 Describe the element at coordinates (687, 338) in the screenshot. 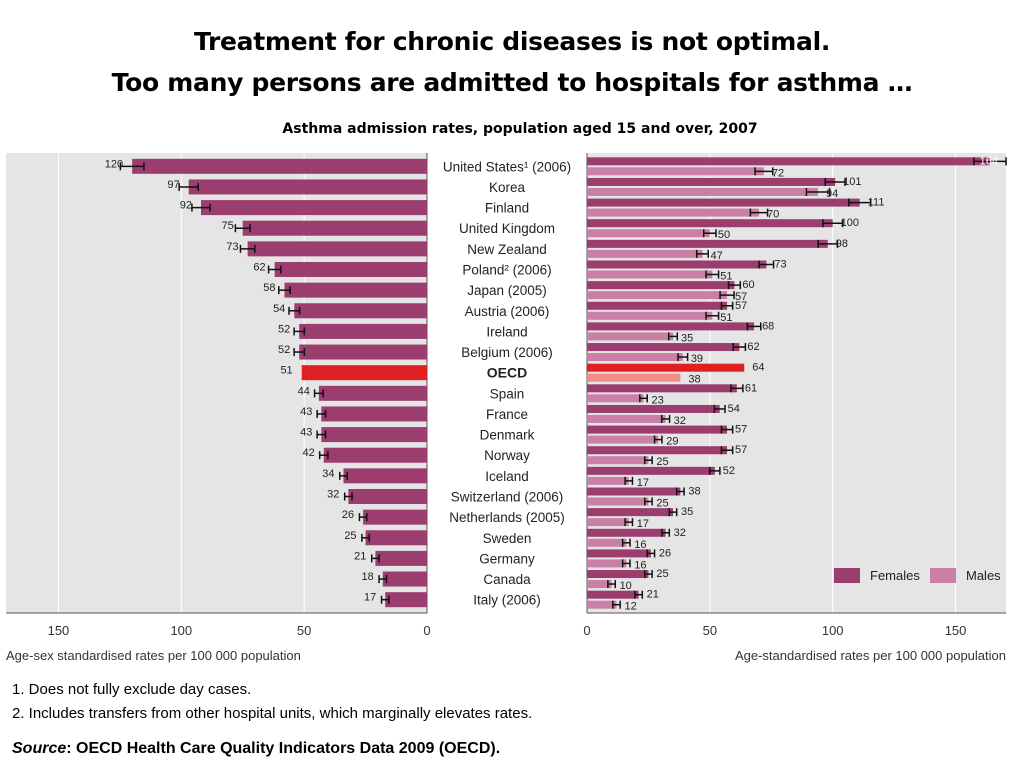

I see `male-data-label: 35` at that location.